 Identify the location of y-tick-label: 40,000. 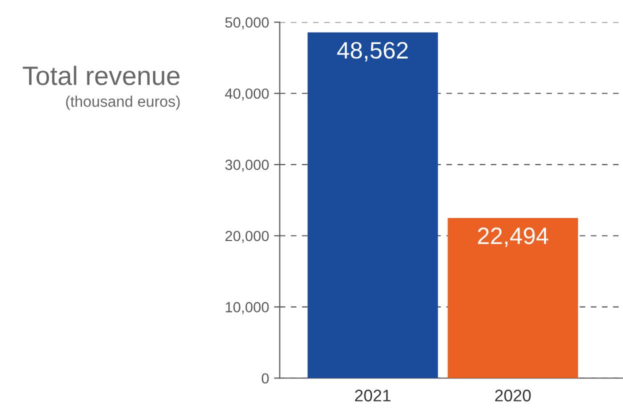
(247, 94).